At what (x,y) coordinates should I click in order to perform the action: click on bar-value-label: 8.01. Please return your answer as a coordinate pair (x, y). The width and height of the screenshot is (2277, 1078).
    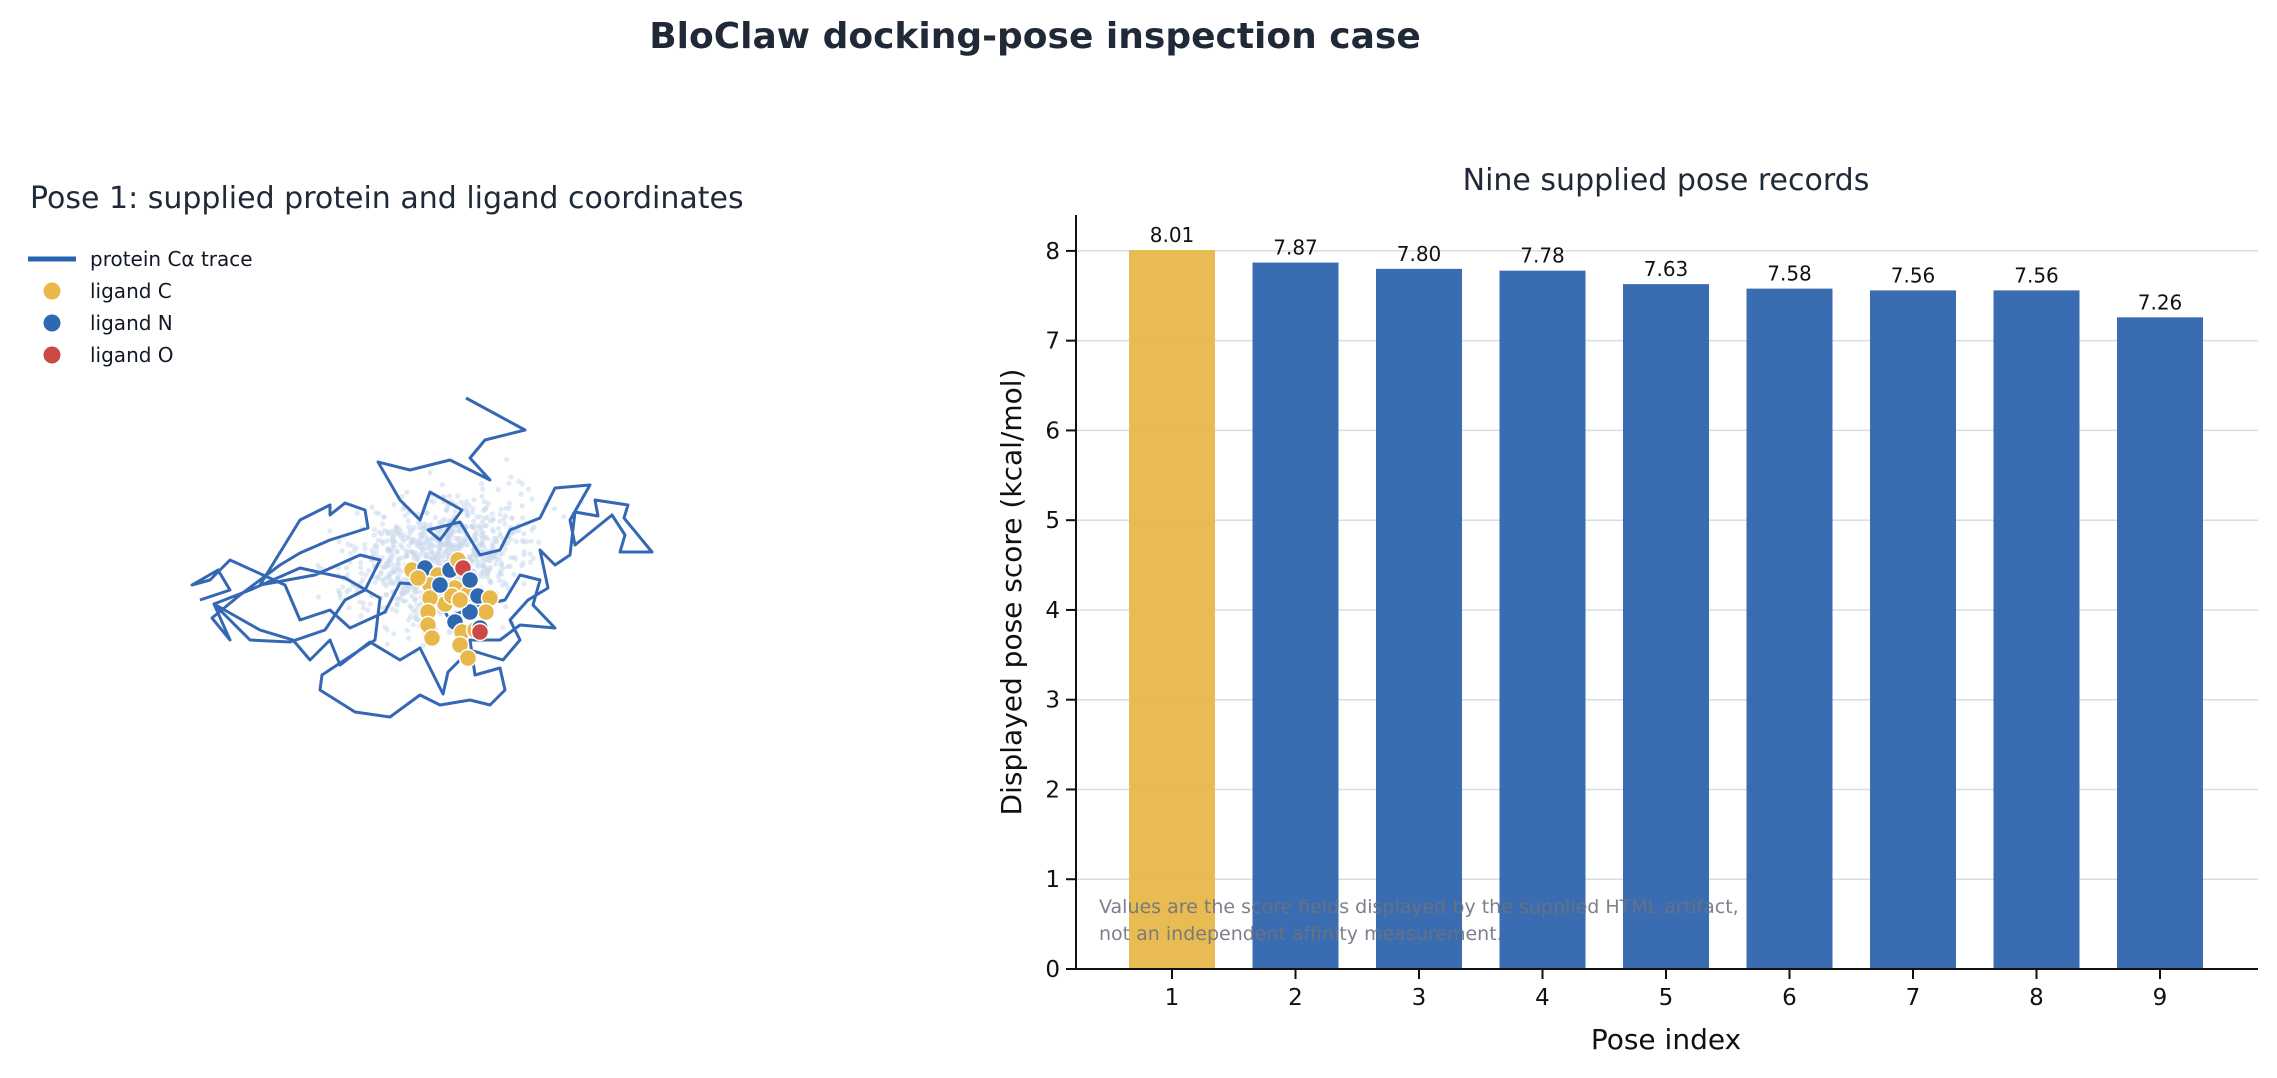
    Looking at the image, I should click on (1172, 235).